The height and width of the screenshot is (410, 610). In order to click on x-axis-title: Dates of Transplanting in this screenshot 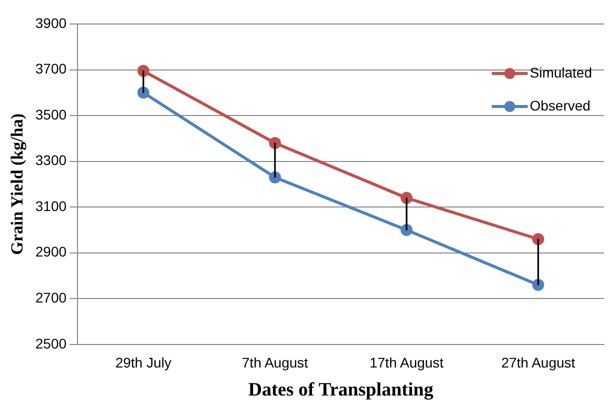, I will do `click(341, 390)`.